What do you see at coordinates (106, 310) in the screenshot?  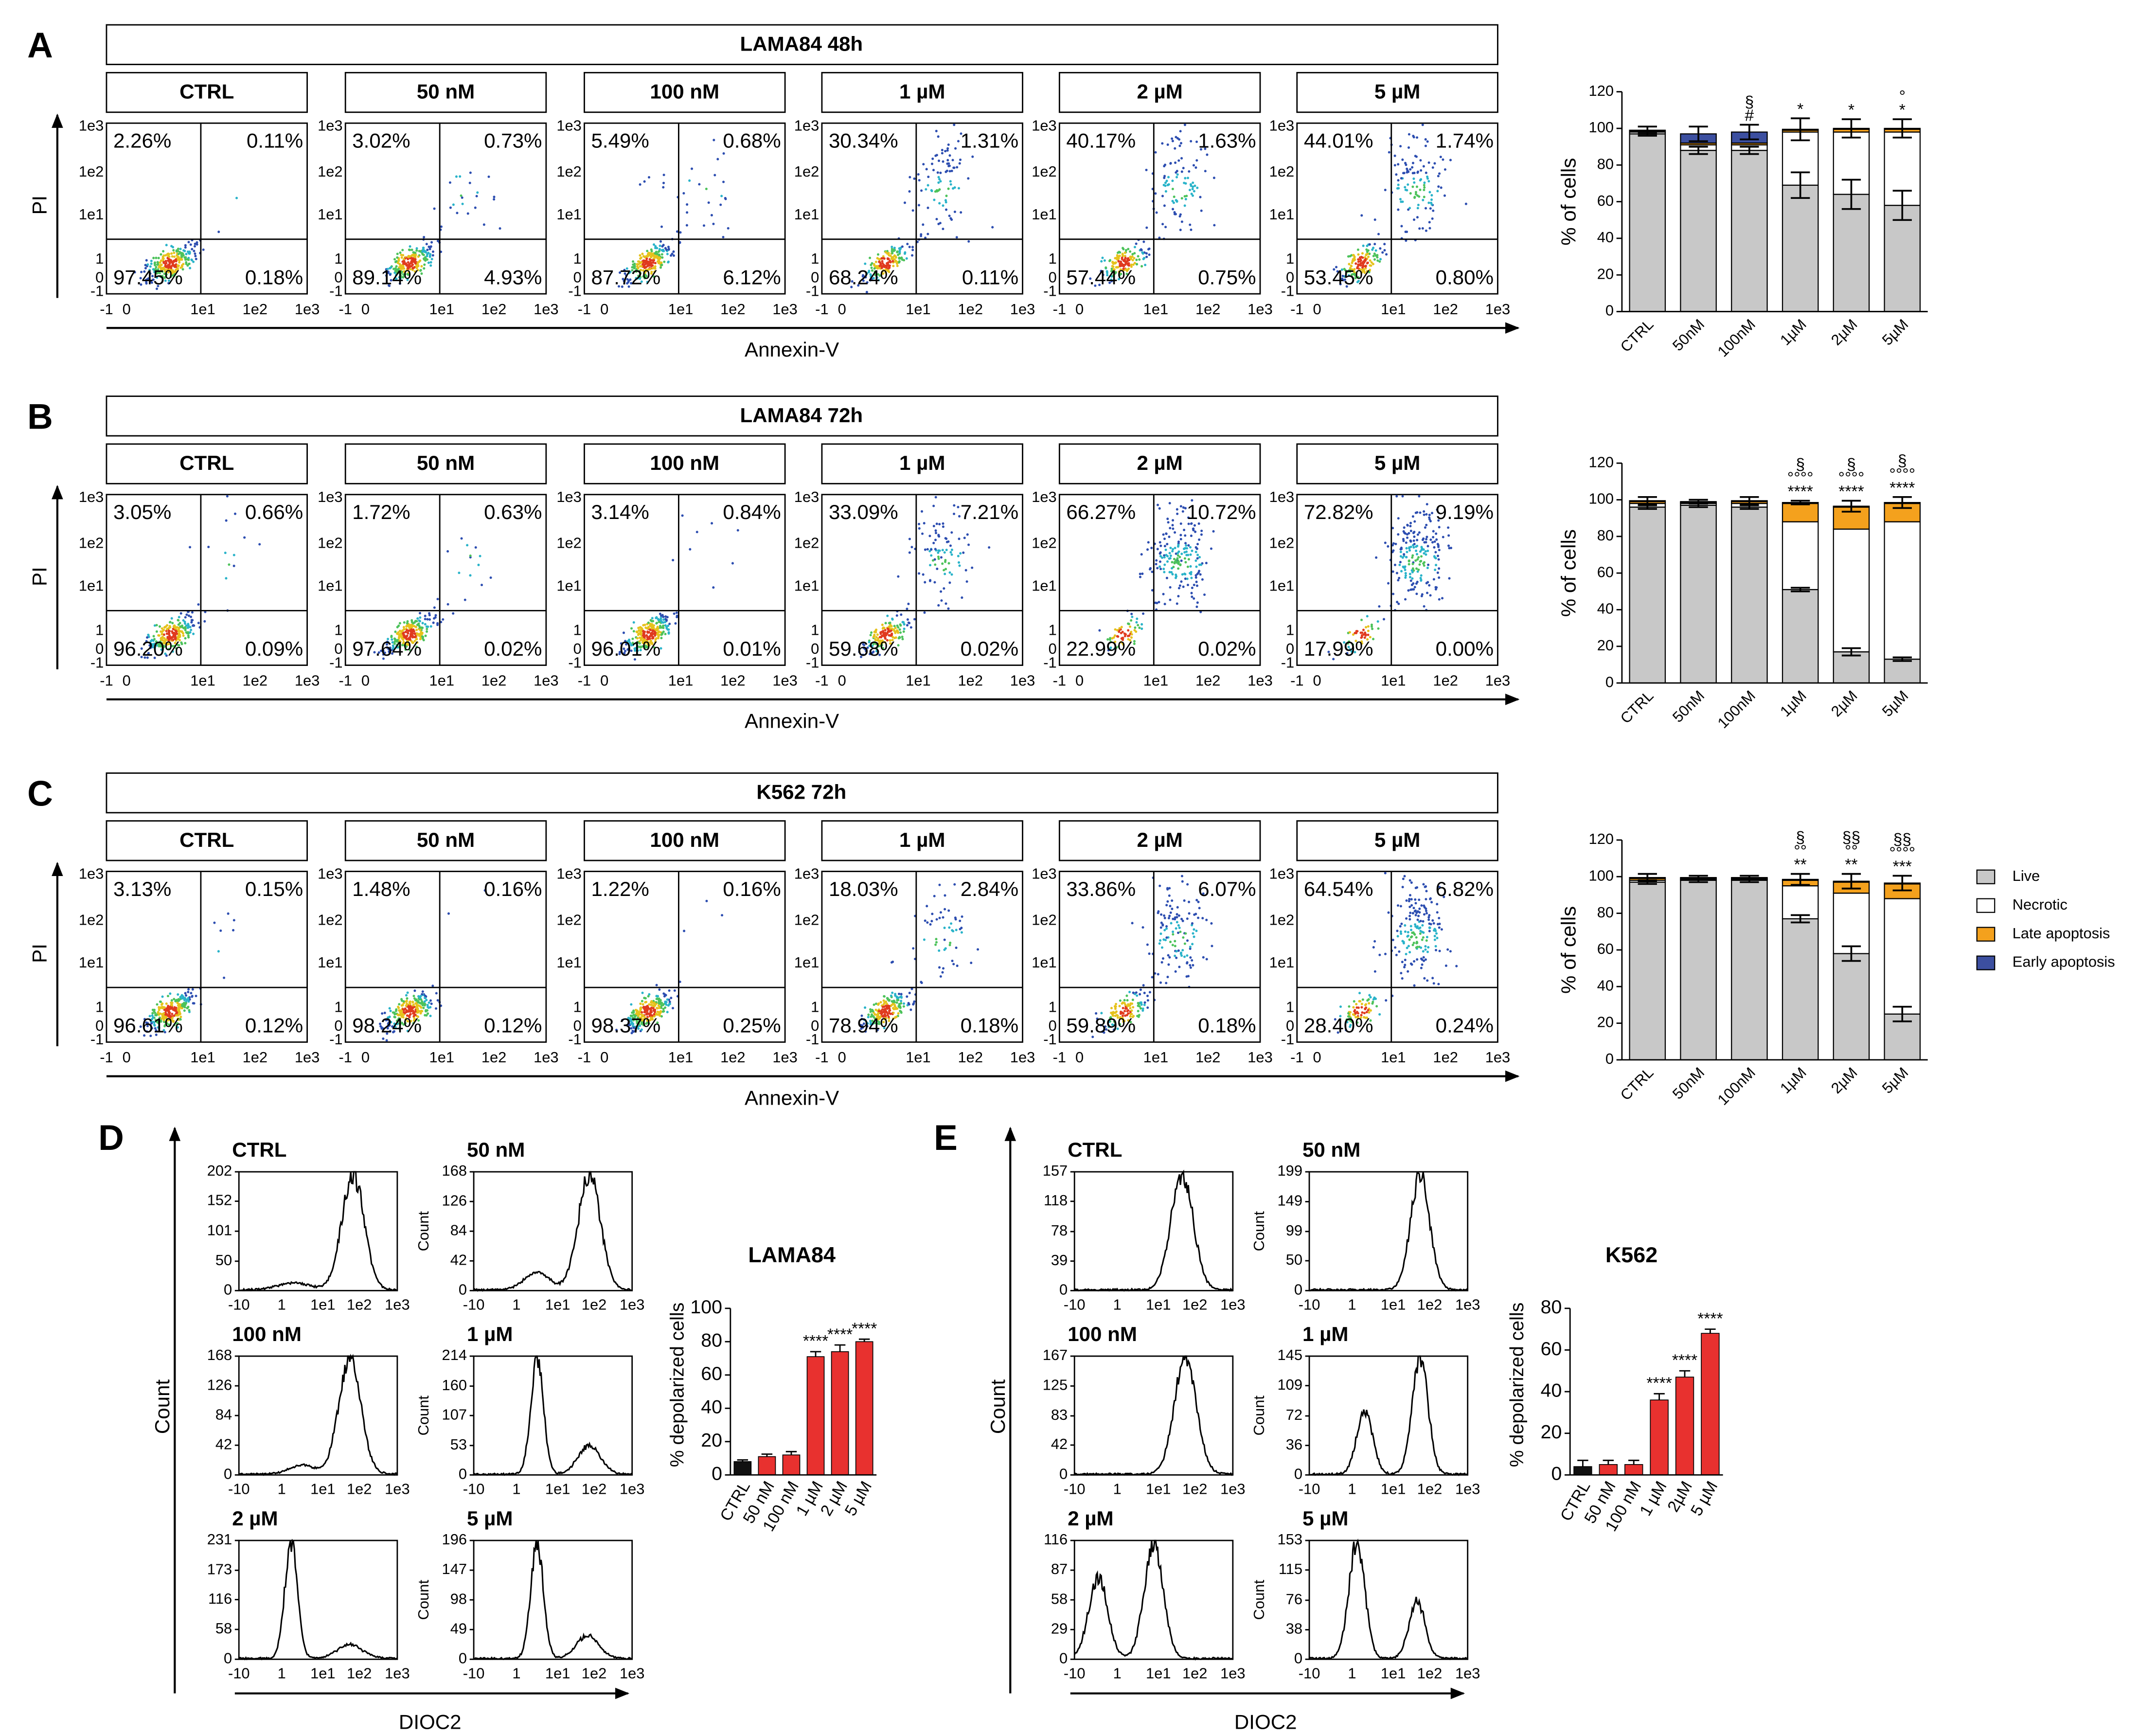 I see `x-tick-label: -1` at bounding box center [106, 310].